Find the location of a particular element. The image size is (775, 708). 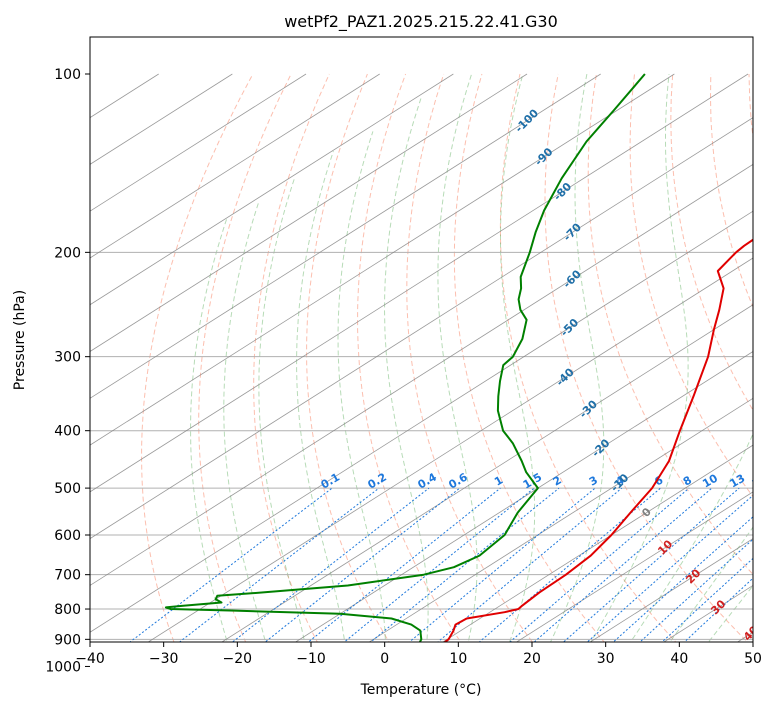

mixing-ratio-label: 16 is located at coordinates (760, 480).